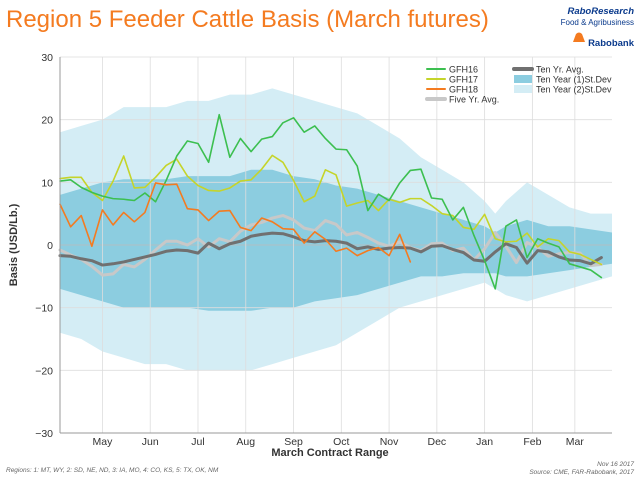  What do you see at coordinates (150, 442) in the screenshot?
I see `x-tick-label-jun: Jun` at bounding box center [150, 442].